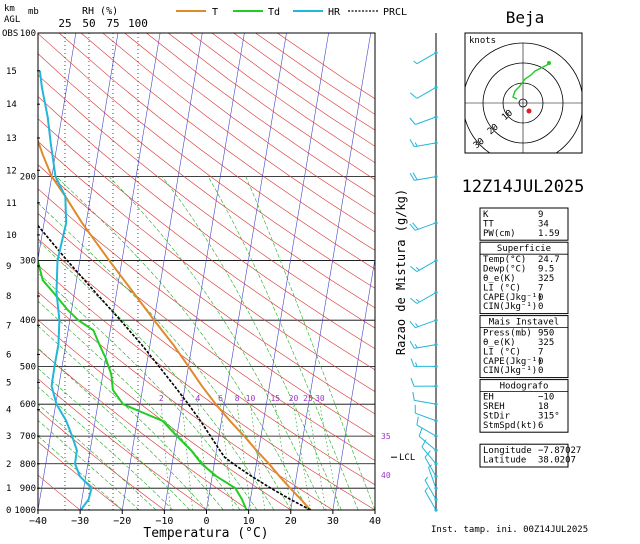 Image resolution: width=640 pixels, height=544 pixels. I want to click on location-panel-value: 38.0207, so click(557, 461).